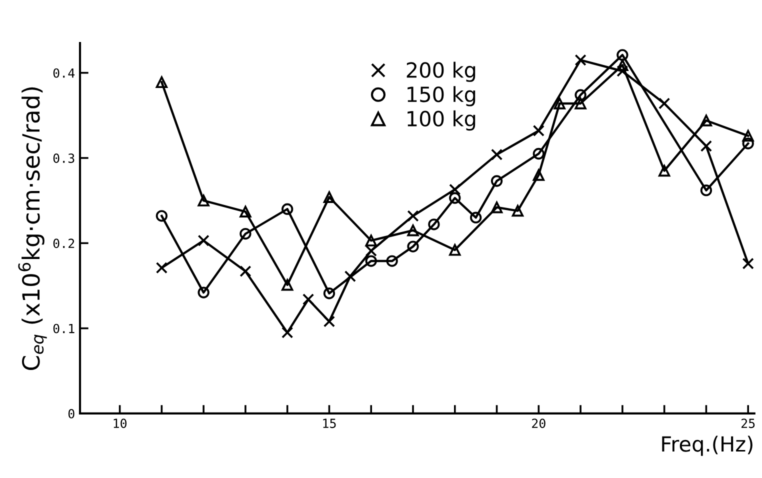 The height and width of the screenshot is (478, 762). What do you see at coordinates (64, 73) in the screenshot?
I see `y-tick-label: 0.4` at bounding box center [64, 73].